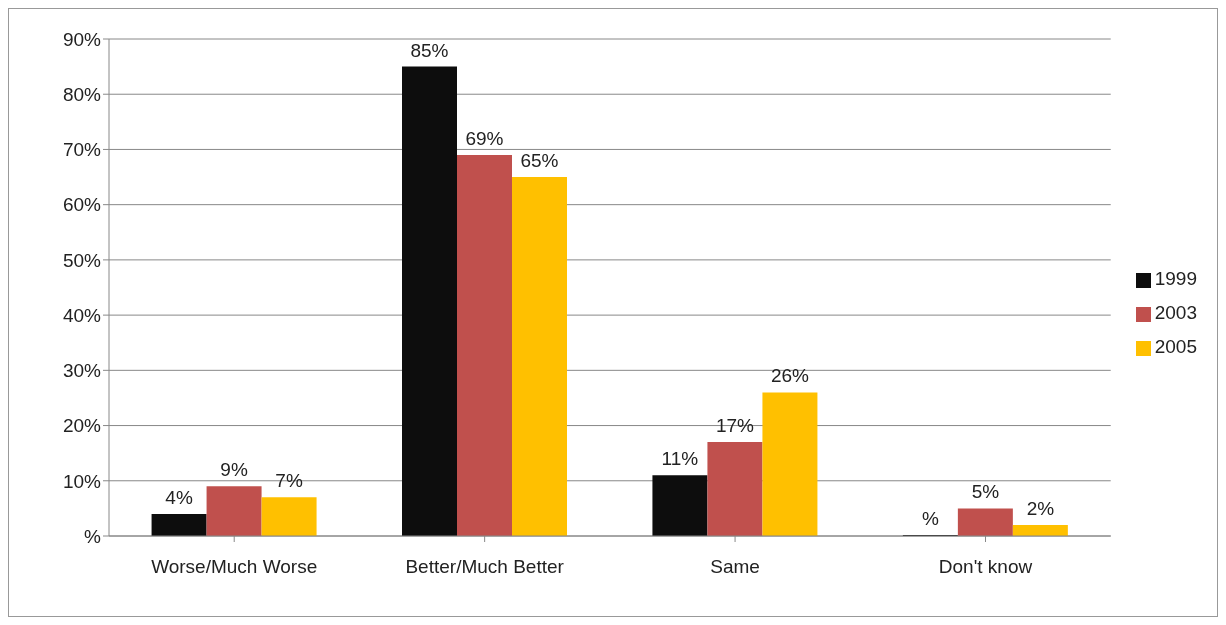 This screenshot has height=625, width=1226. What do you see at coordinates (82, 39) in the screenshot?
I see `y-tick-label: 90%` at bounding box center [82, 39].